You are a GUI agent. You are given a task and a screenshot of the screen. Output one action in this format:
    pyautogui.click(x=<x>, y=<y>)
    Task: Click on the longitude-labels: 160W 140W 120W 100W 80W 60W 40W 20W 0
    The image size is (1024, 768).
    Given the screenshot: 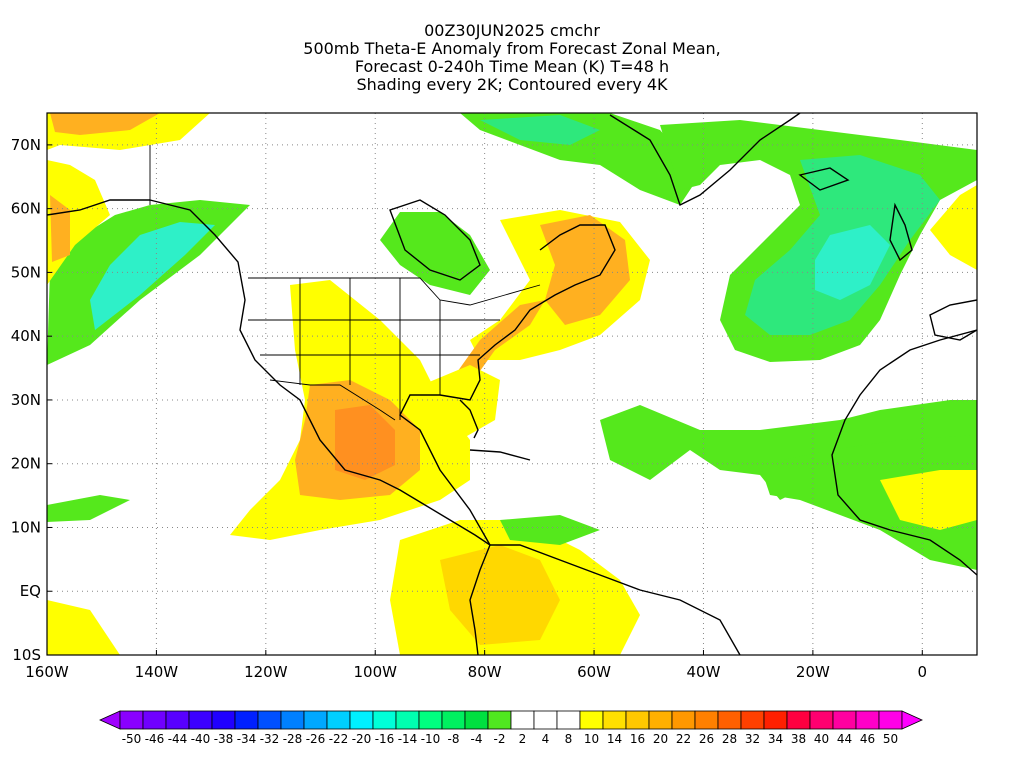 What is the action you would take?
    pyautogui.click(x=476, y=665)
    